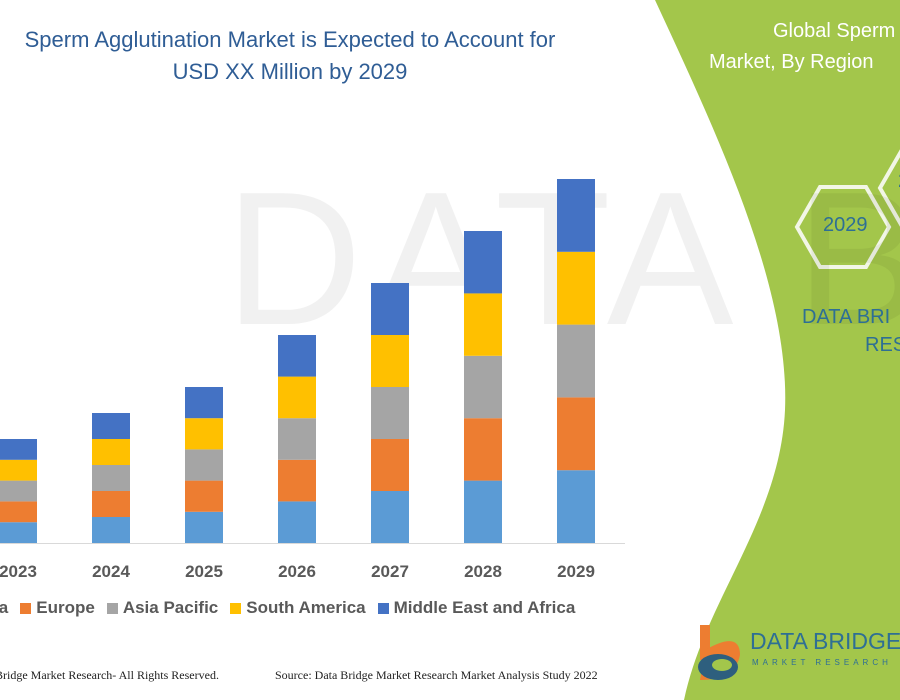 Image resolution: width=900 pixels, height=700 pixels. What do you see at coordinates (899, 181) in the screenshot?
I see `hexagon-year-partial: 2` at bounding box center [899, 181].